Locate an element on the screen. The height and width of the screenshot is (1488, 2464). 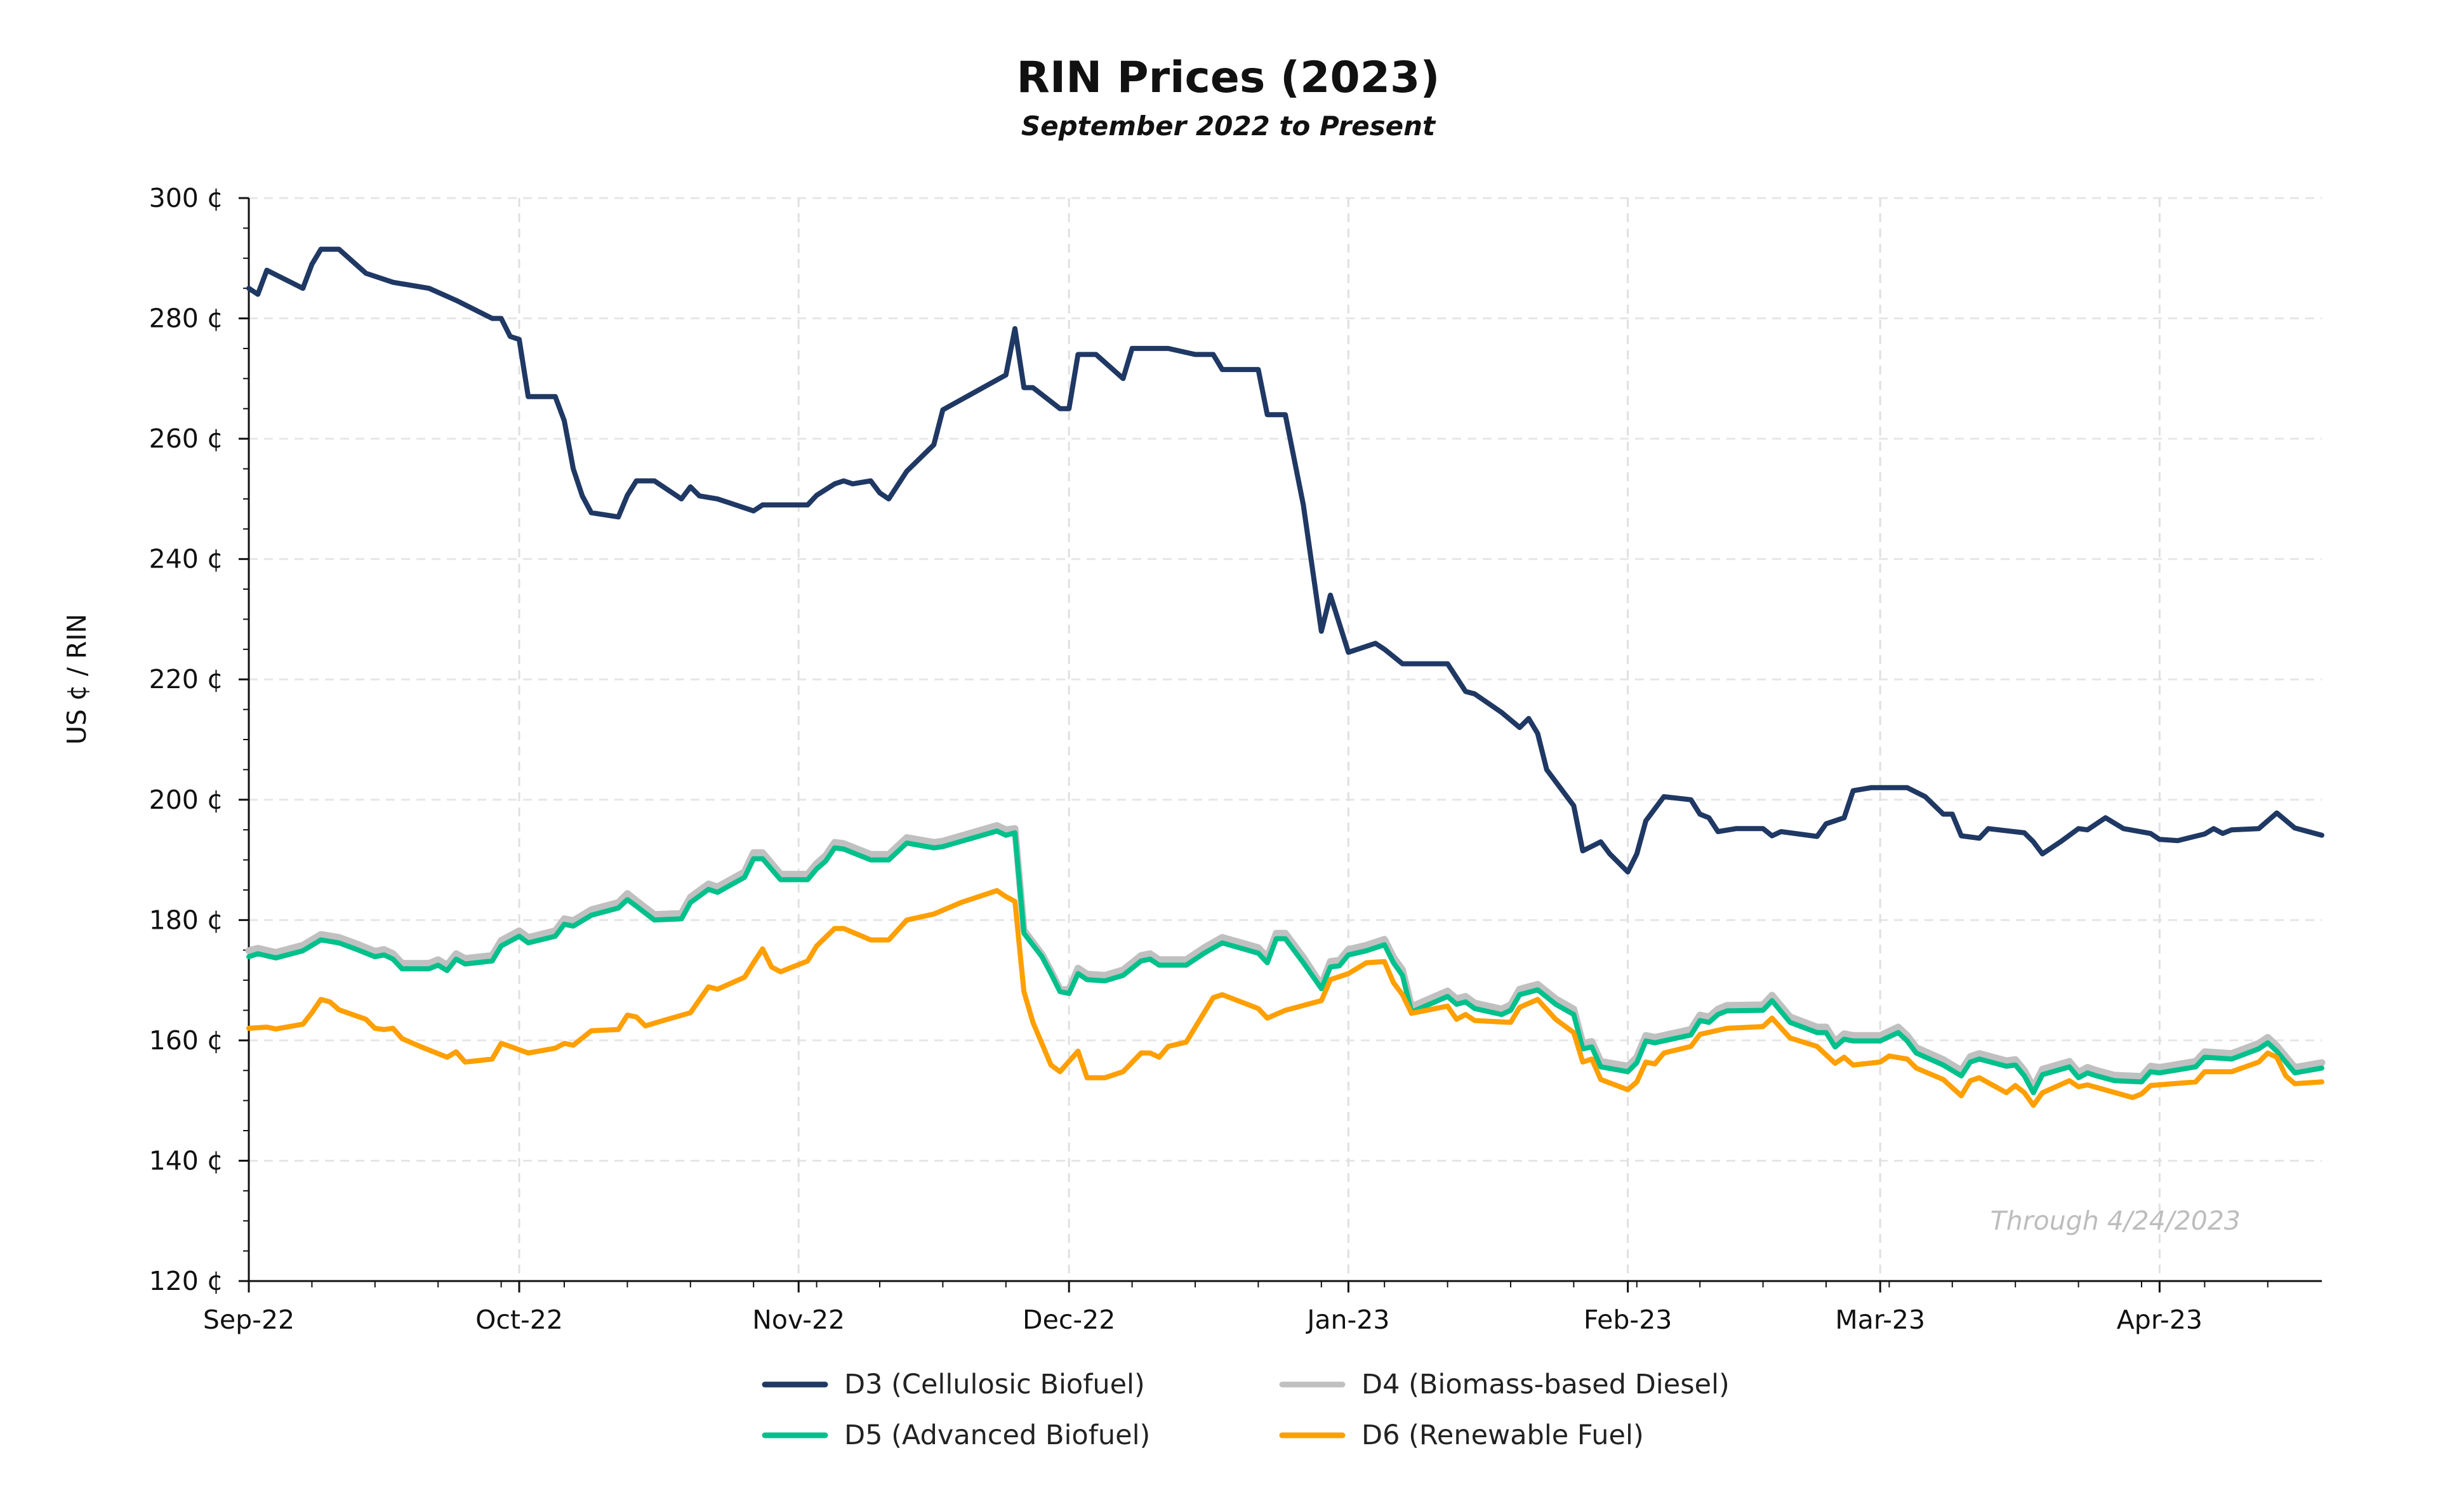
legend-item: D4 (Biomass-based Diesel) is located at coordinates (1504, 1384).